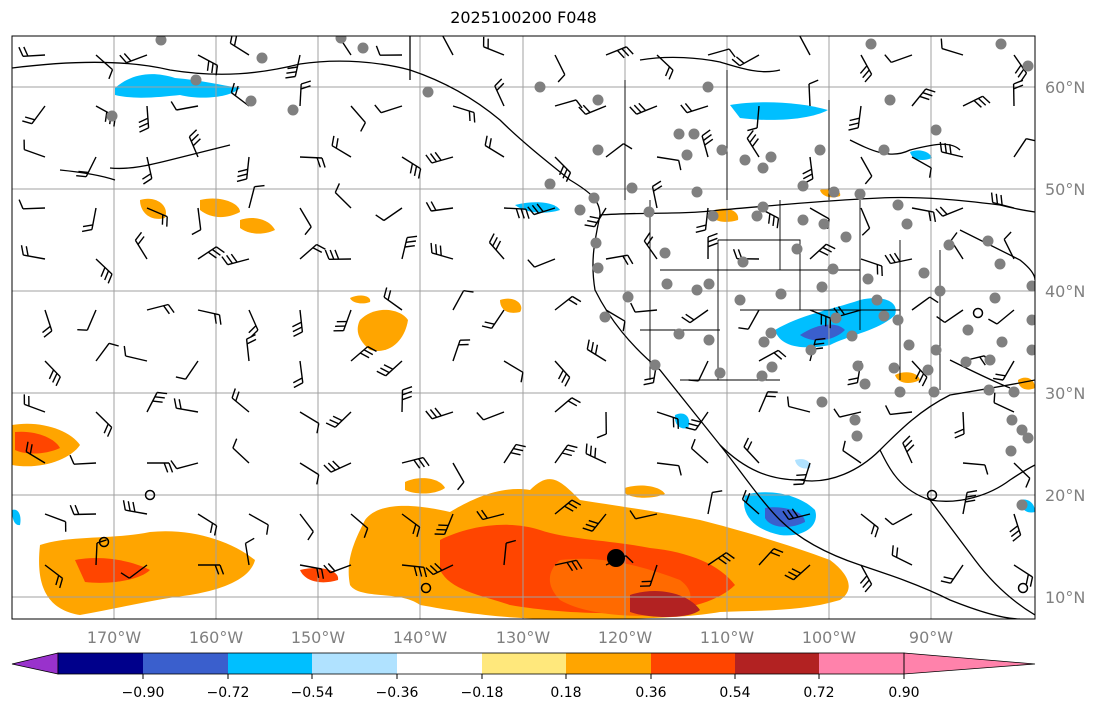 This screenshot has height=712, width=1105. I want to click on lon-label: 170°W, so click(114, 637).